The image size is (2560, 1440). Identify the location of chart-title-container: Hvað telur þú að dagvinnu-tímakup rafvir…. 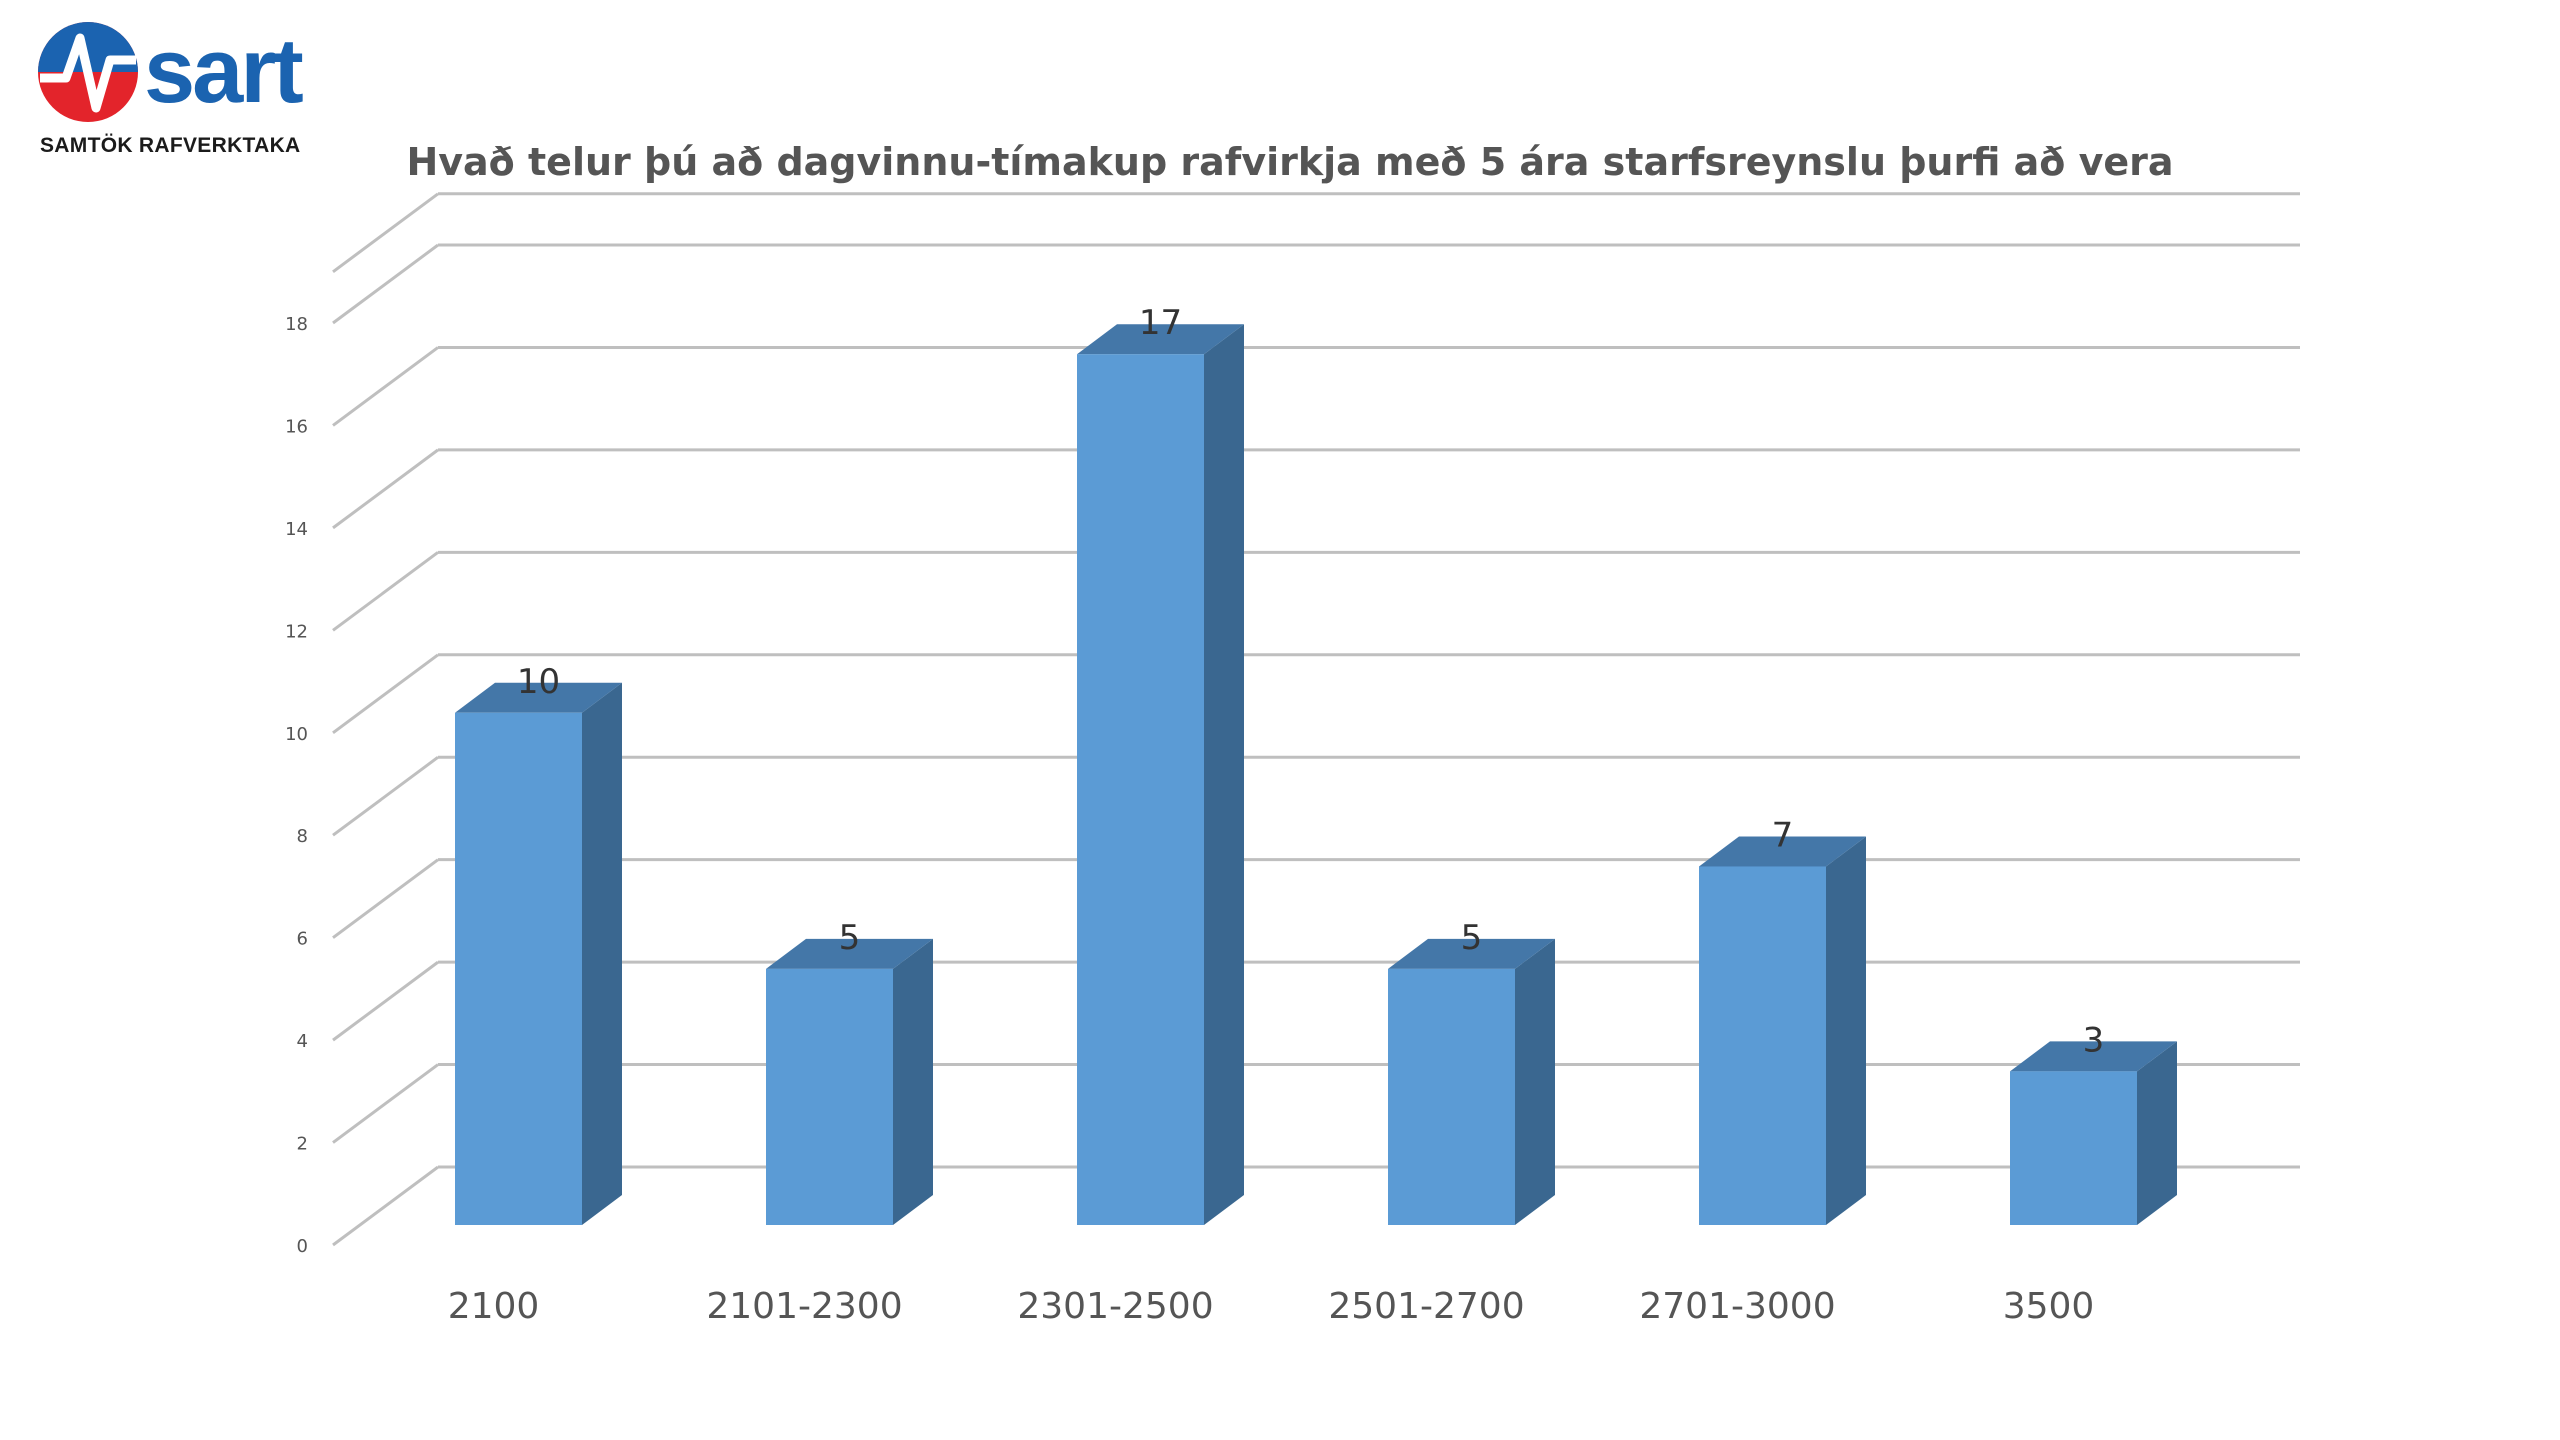
(1280, 162).